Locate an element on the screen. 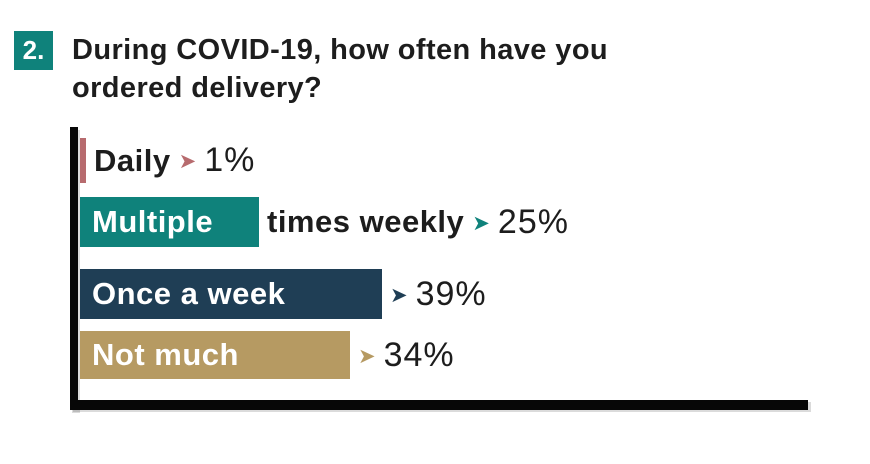 Image resolution: width=870 pixels, height=464 pixels. bar-label-off-bar: times weekly is located at coordinates (366, 221).